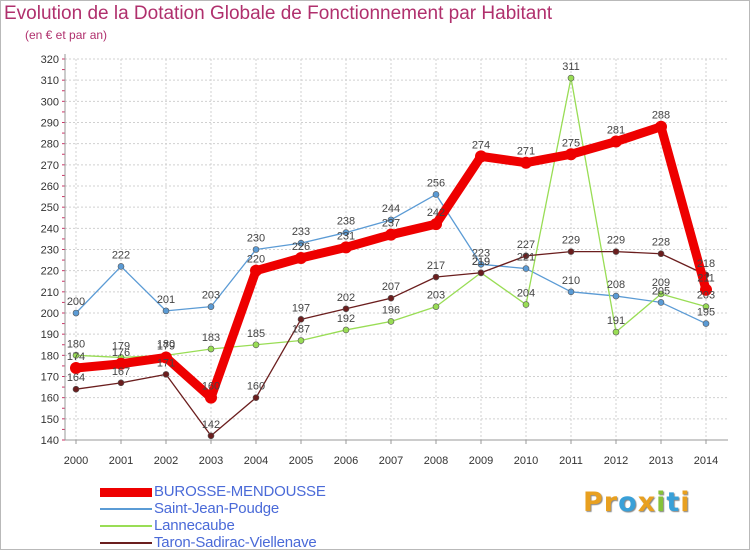 This screenshot has width=750, height=552. I want to click on data-label: 228, so click(661, 243).